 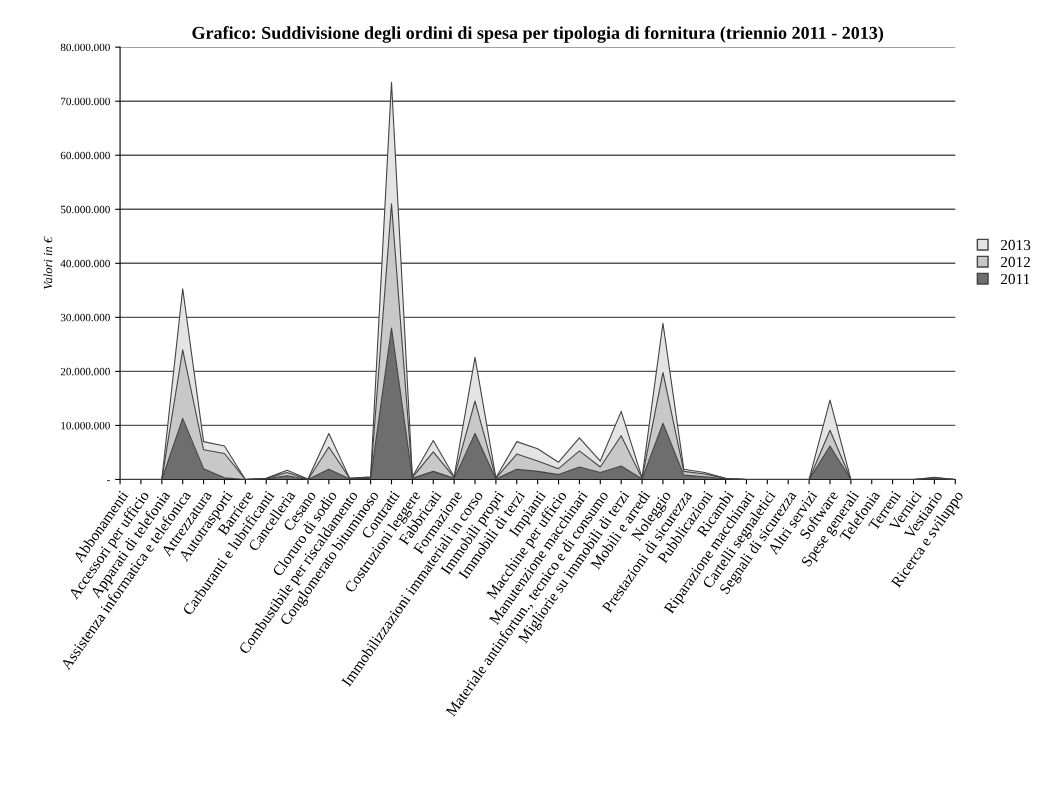 I want to click on y-tick-label: 10.000.000, so click(x=85, y=425).